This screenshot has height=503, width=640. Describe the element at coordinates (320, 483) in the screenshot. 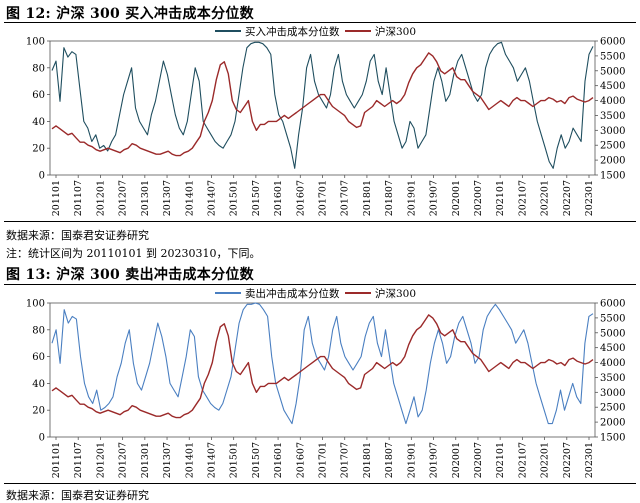

I see `figure-13-bottom-rule` at that location.